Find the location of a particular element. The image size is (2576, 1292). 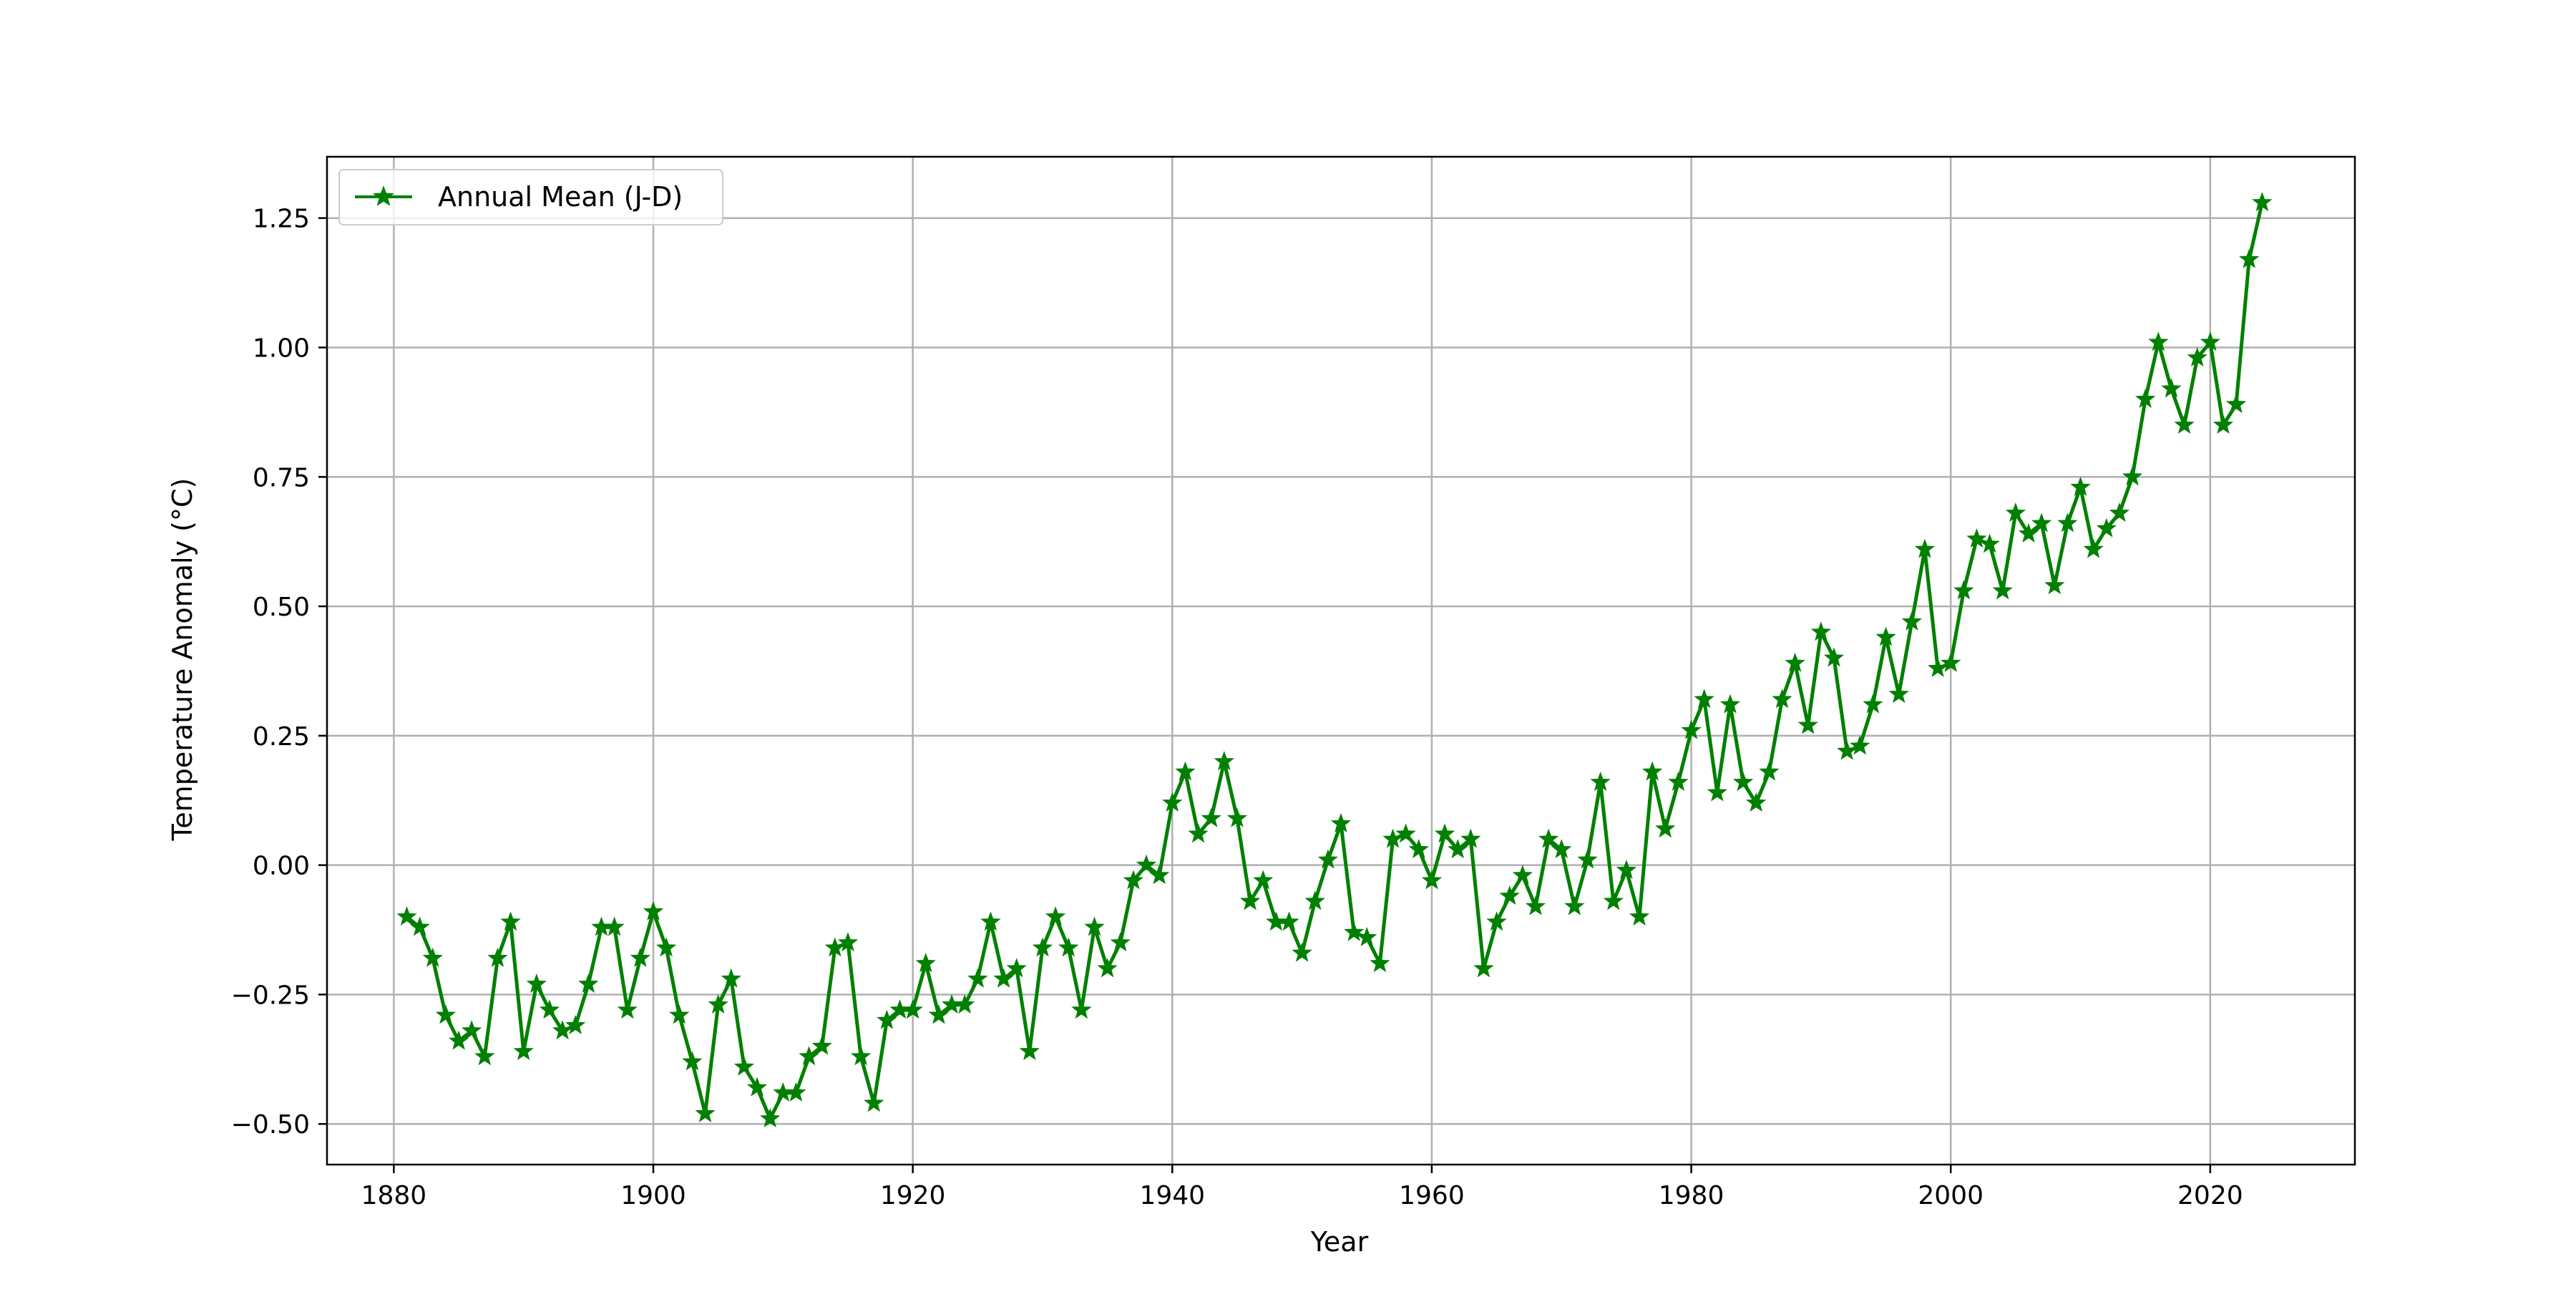

y-axis-label: Temperature Anomaly (°C) is located at coordinates (182, 660).